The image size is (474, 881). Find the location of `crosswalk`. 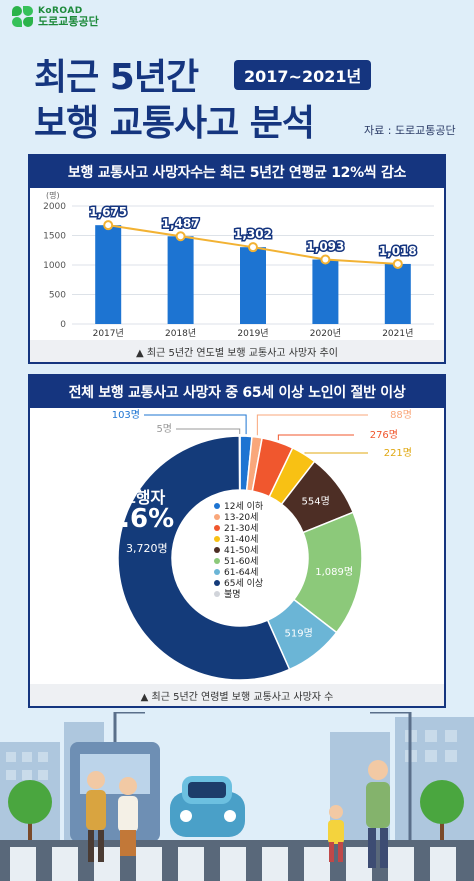

crosswalk is located at coordinates (233, 864).